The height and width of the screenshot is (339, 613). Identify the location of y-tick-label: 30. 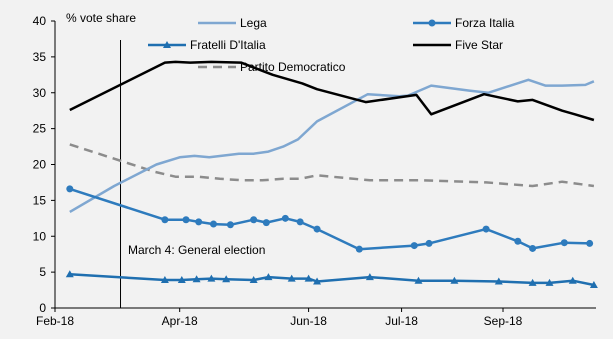
(40, 93).